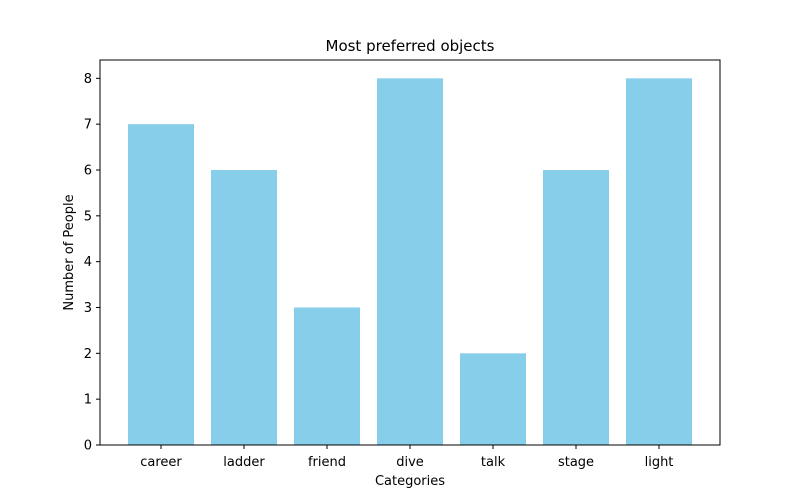 This screenshot has width=800, height=500. What do you see at coordinates (88, 79) in the screenshot?
I see `y-tick-label: 8` at bounding box center [88, 79].